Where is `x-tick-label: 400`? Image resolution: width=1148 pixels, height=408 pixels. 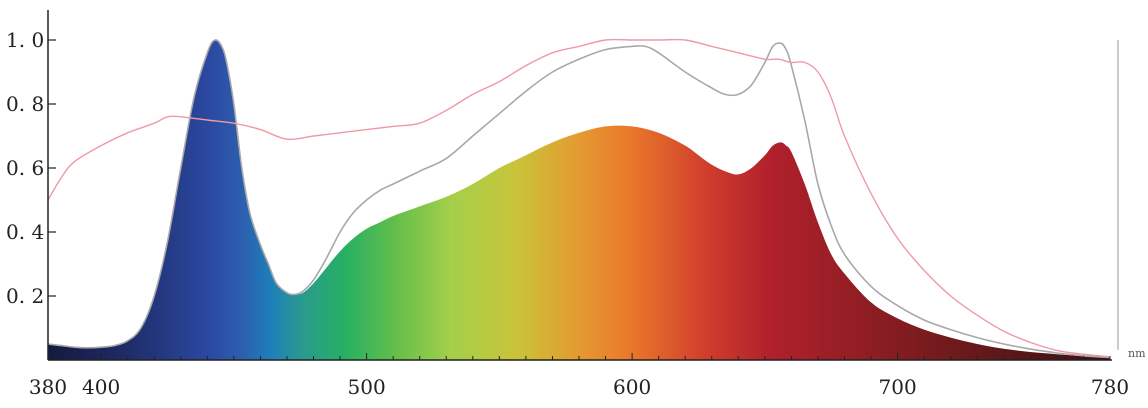 x-tick-label: 400 is located at coordinates (101, 387).